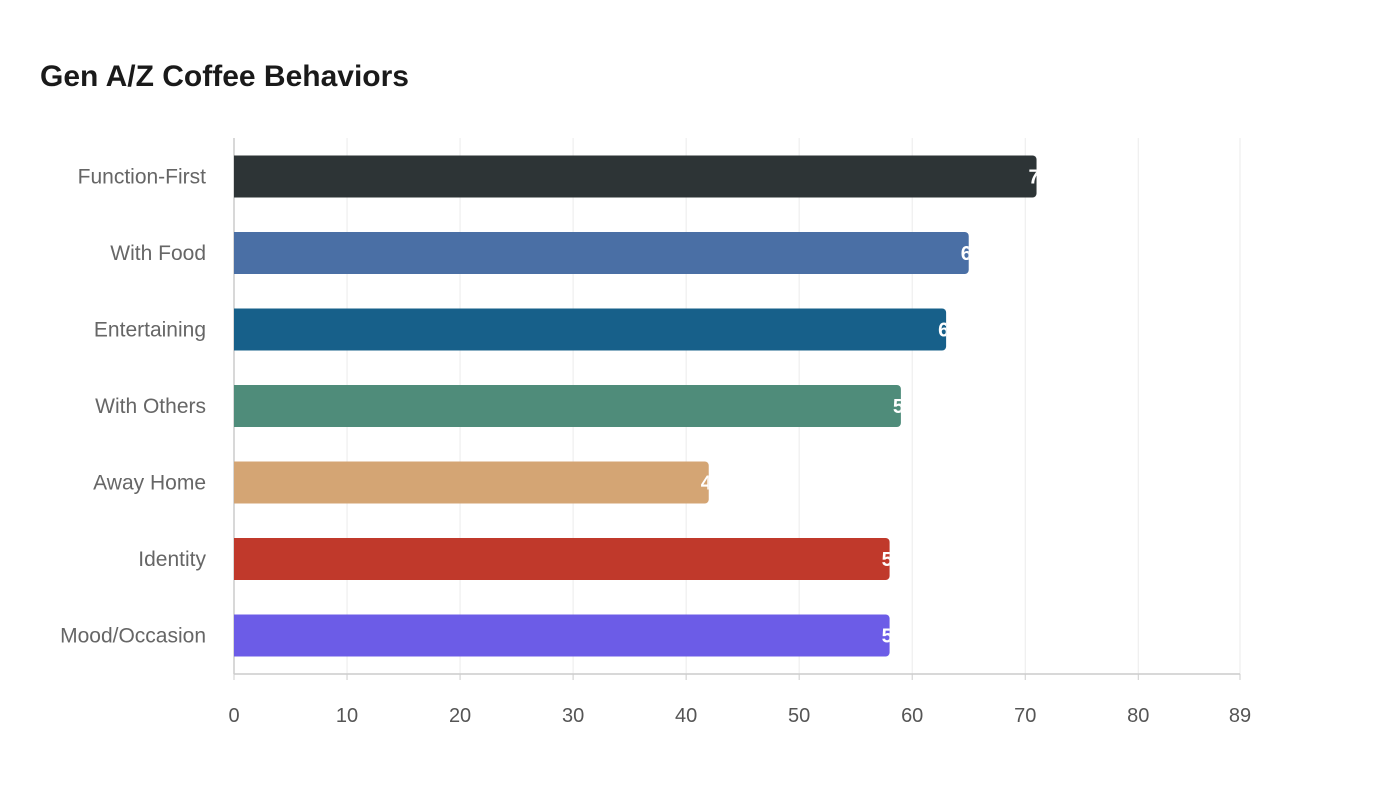 The image size is (1400, 800). I want to click on x-tick-label: 80, so click(1138, 716).